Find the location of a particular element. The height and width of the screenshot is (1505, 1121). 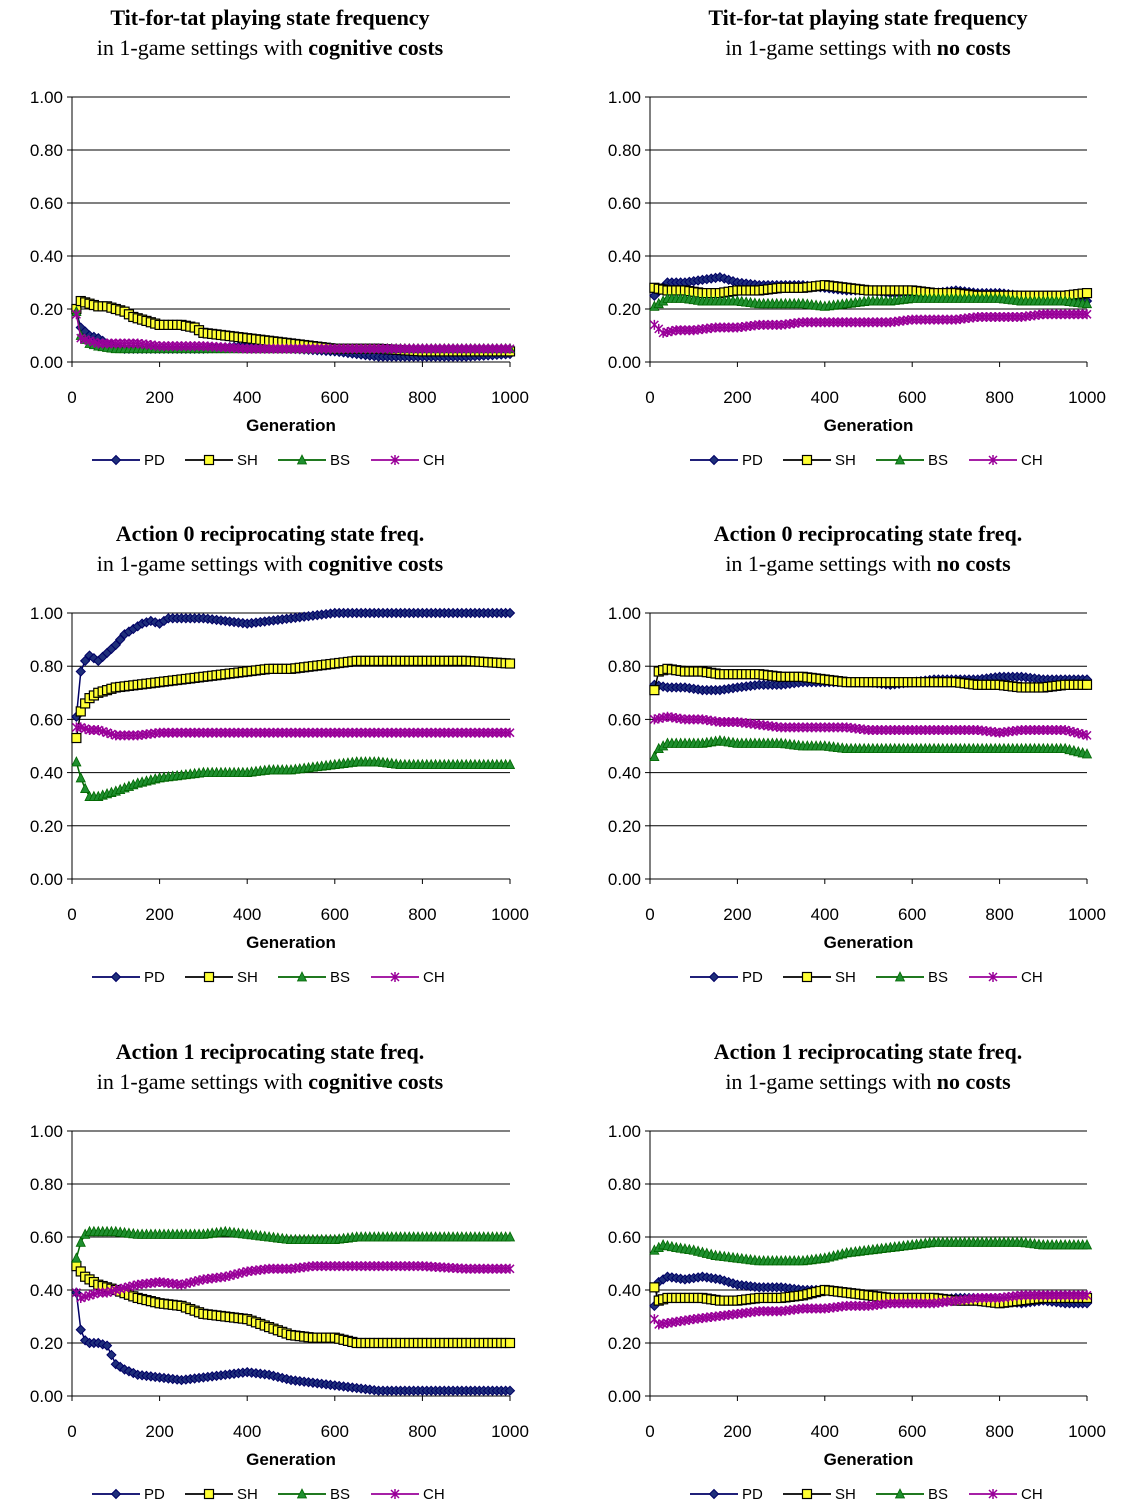

legend: PD SH BS CH is located at coordinates (866, 460).